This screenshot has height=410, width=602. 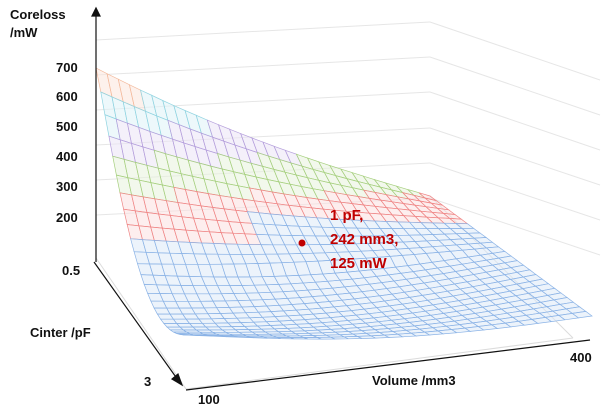 I want to click on y-tick-label-0: 0.5, so click(x=71, y=270).